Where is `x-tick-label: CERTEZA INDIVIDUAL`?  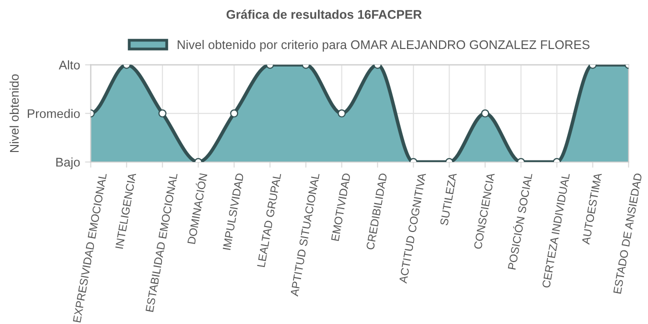 x-tick-label: CERTEZA INDIVIDUAL is located at coordinates (556, 230).